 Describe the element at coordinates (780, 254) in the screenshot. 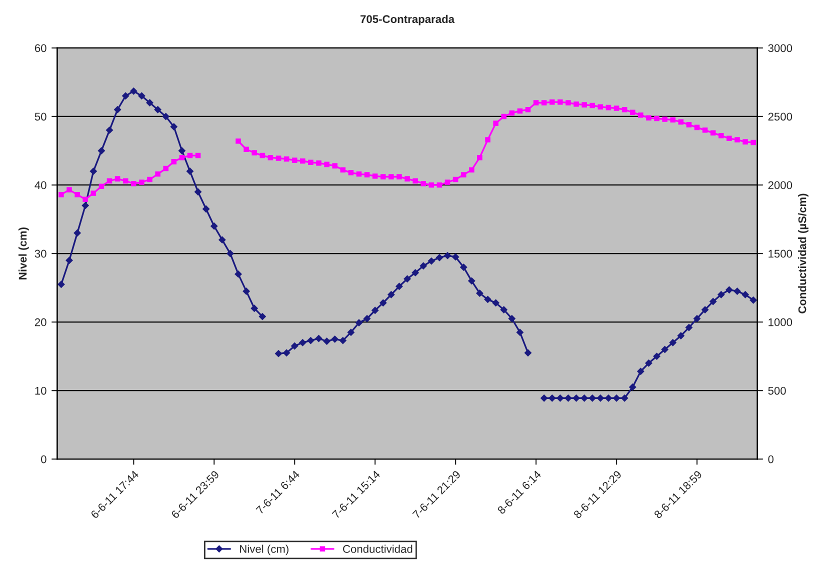

I see `y2-tick-label: 1500` at that location.